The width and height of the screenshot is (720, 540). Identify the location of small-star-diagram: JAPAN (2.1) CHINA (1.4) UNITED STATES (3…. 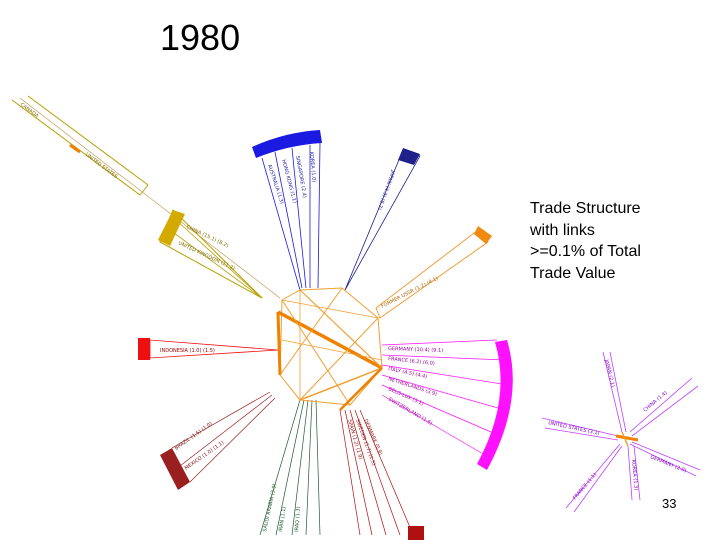
(621, 432).